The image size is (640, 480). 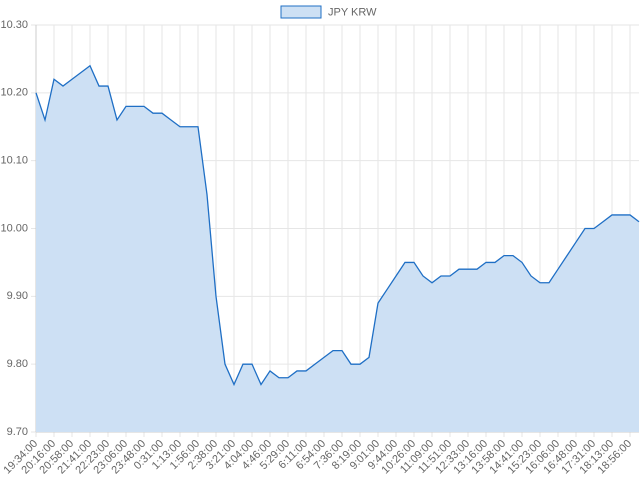 What do you see at coordinates (14, 25) in the screenshot?
I see `y-tick-label: 10.30` at bounding box center [14, 25].